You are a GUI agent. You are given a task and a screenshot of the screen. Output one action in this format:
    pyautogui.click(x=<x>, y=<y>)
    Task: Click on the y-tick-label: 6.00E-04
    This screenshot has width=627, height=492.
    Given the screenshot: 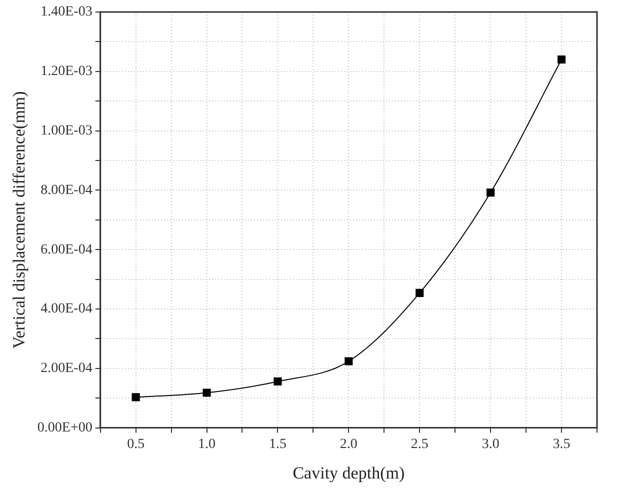 What is the action you would take?
    pyautogui.click(x=66, y=250)
    